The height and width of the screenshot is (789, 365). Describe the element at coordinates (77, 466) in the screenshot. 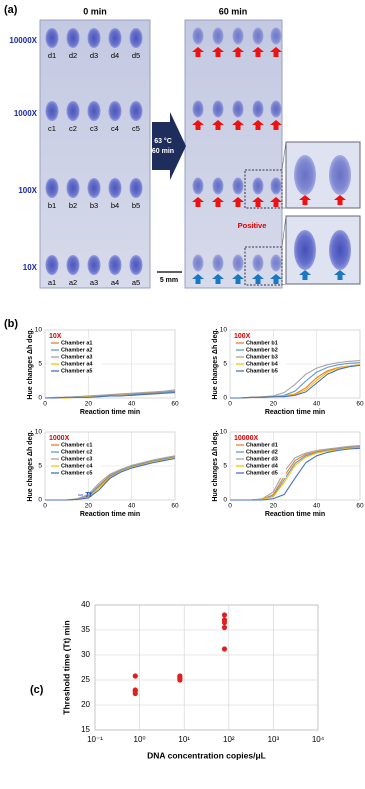

I see `legend-label: Chamber c4` at that location.